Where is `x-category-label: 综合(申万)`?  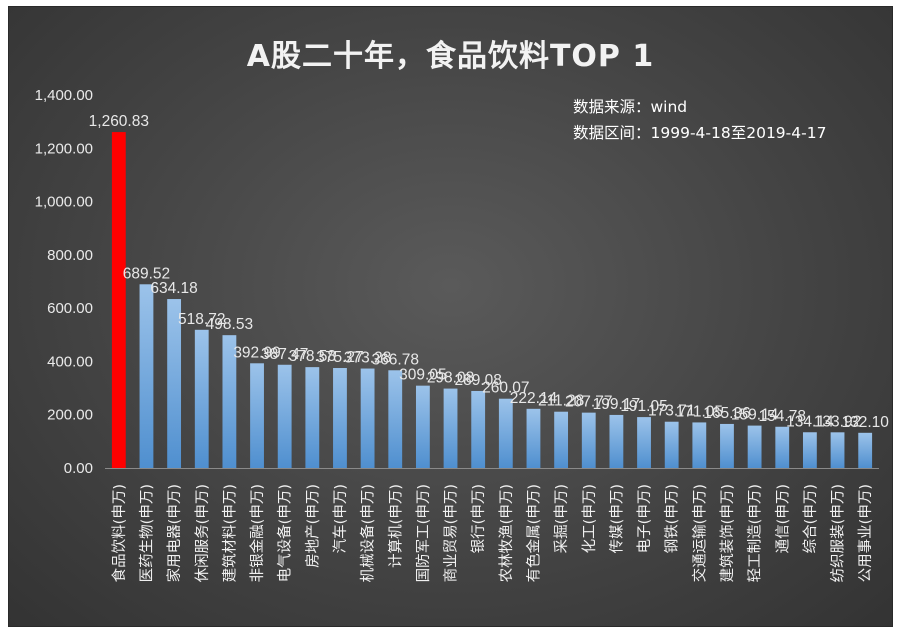 x-category-label: 综合(申万) is located at coordinates (810, 518).